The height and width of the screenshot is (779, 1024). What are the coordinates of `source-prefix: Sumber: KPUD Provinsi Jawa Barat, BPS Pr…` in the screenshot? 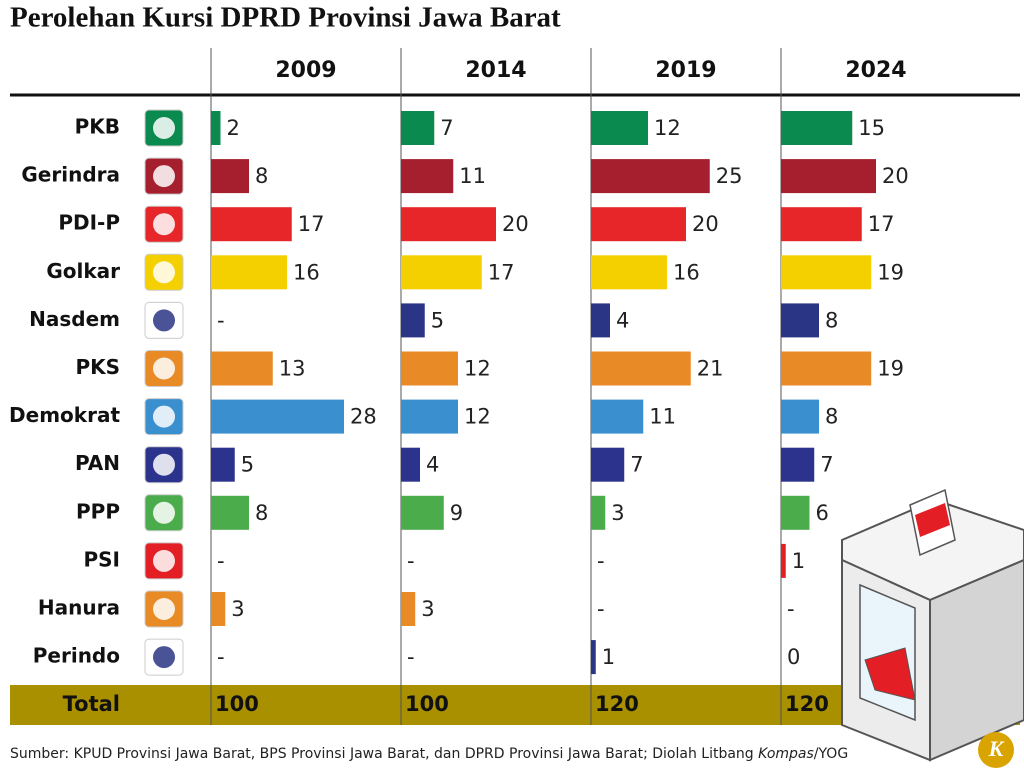 It's located at (384, 754).